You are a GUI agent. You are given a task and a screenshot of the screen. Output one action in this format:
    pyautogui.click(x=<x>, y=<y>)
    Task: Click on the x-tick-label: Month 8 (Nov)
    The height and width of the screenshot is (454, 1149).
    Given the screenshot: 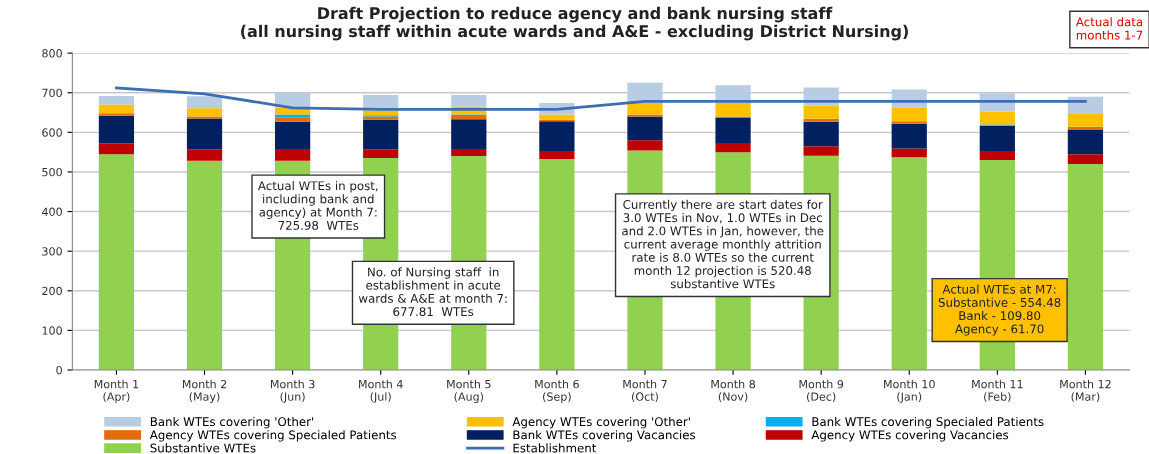 What is the action you would take?
    pyautogui.click(x=733, y=391)
    